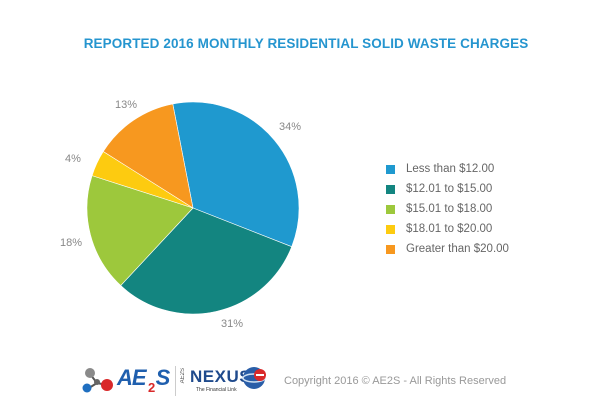 The height and width of the screenshot is (419, 612). I want to click on legend-item: $18.01 to $20.00, so click(447, 229).